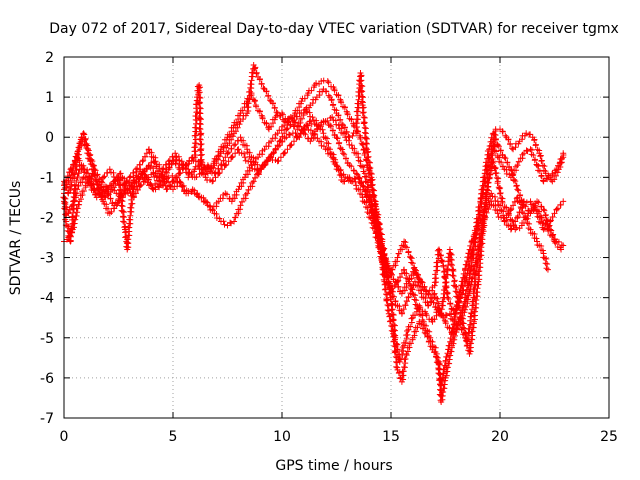 This screenshot has width=640, height=480. Describe the element at coordinates (49, 98) in the screenshot. I see `y-tick-label: 1` at that location.